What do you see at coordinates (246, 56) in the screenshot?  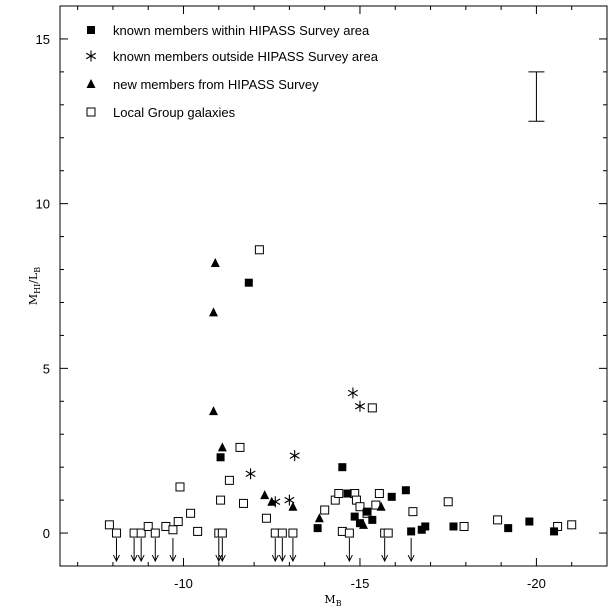 I see `legend-label: known members outside HIPASS Survey area` at bounding box center [246, 56].